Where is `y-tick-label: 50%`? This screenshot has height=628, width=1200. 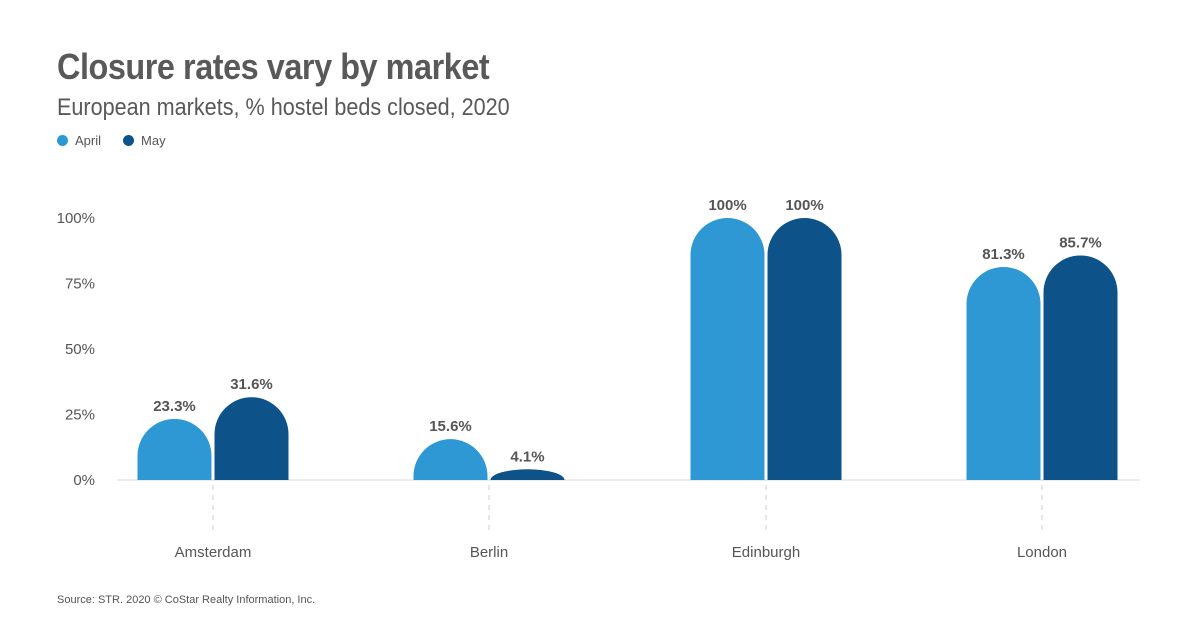 y-tick-label: 50% is located at coordinates (80, 349).